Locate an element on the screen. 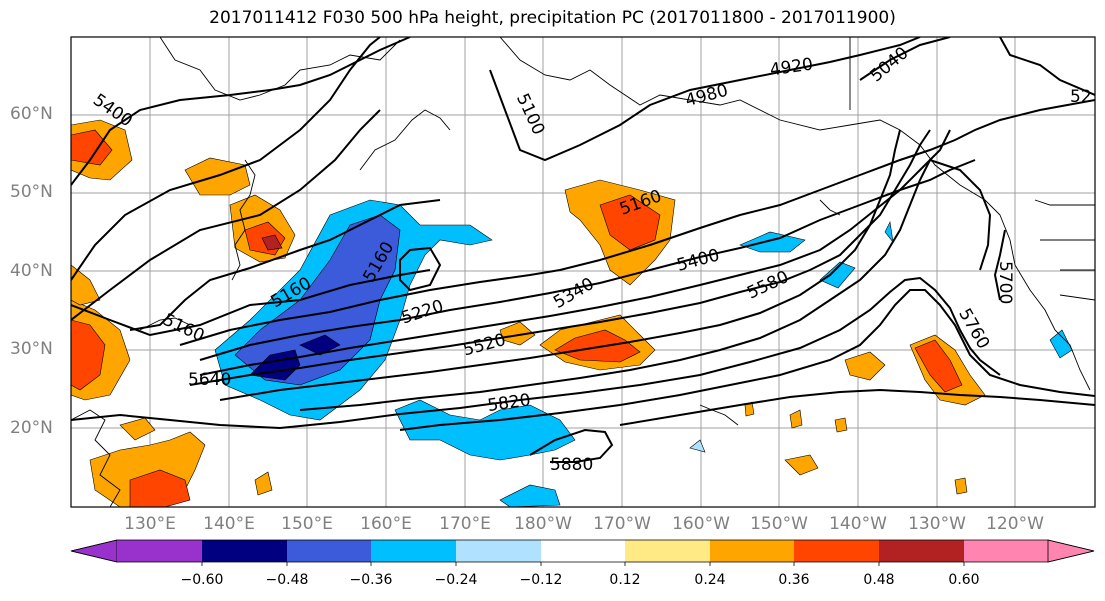 The width and height of the screenshot is (1105, 601). colorbar-tick-label: 0.60 is located at coordinates (964, 580).